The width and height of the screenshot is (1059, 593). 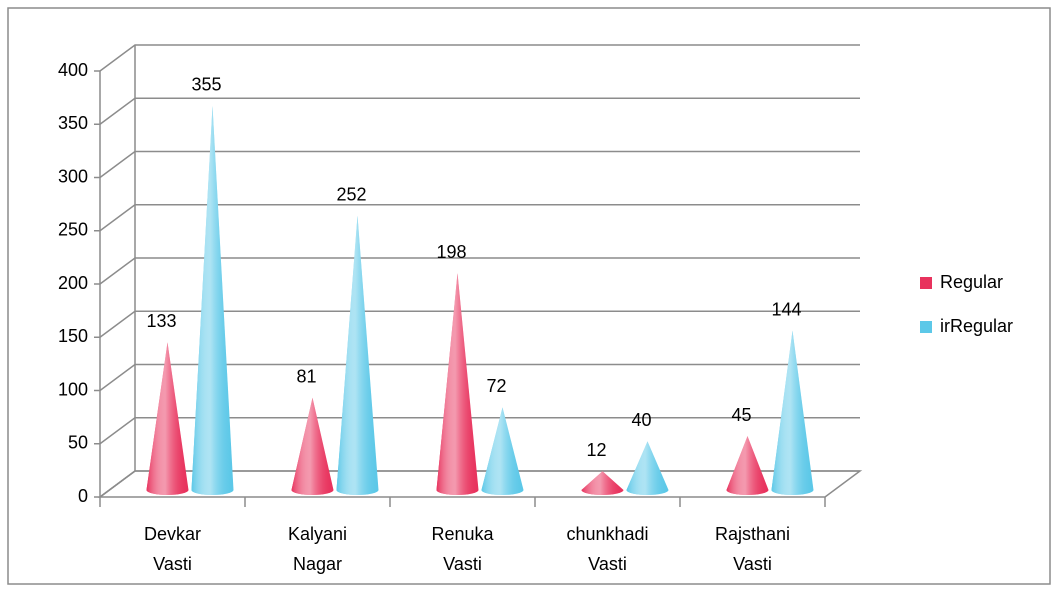 What do you see at coordinates (317, 534) in the screenshot?
I see `x-tick-line: Kalyani` at bounding box center [317, 534].